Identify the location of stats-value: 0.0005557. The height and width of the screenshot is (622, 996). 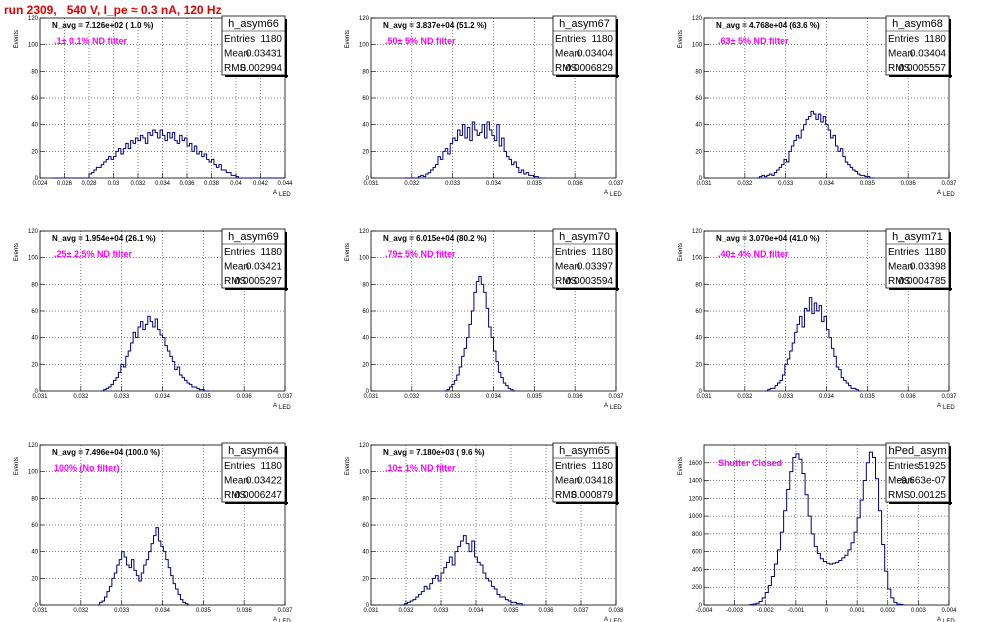
(923, 68).